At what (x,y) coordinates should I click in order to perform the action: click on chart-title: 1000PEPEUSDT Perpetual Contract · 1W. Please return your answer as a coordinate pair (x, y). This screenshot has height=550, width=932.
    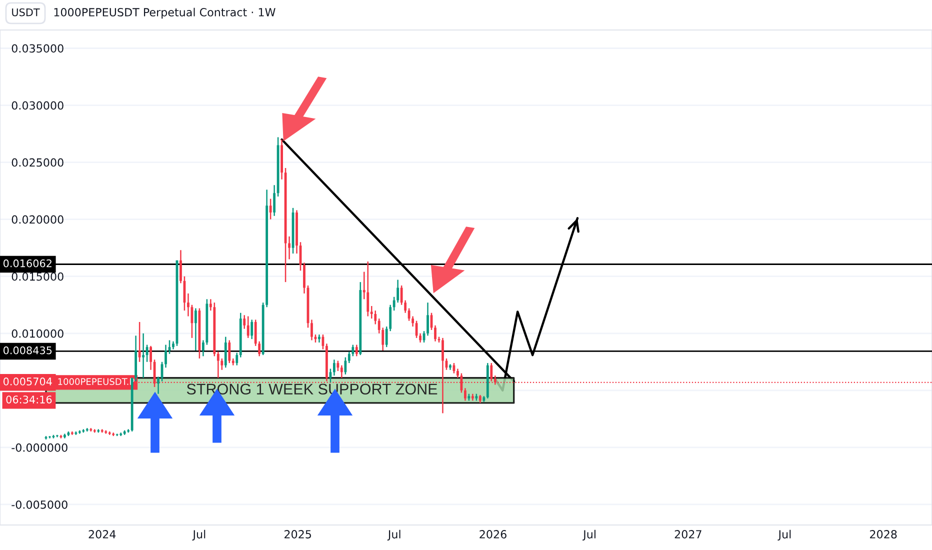
    Looking at the image, I should click on (165, 13).